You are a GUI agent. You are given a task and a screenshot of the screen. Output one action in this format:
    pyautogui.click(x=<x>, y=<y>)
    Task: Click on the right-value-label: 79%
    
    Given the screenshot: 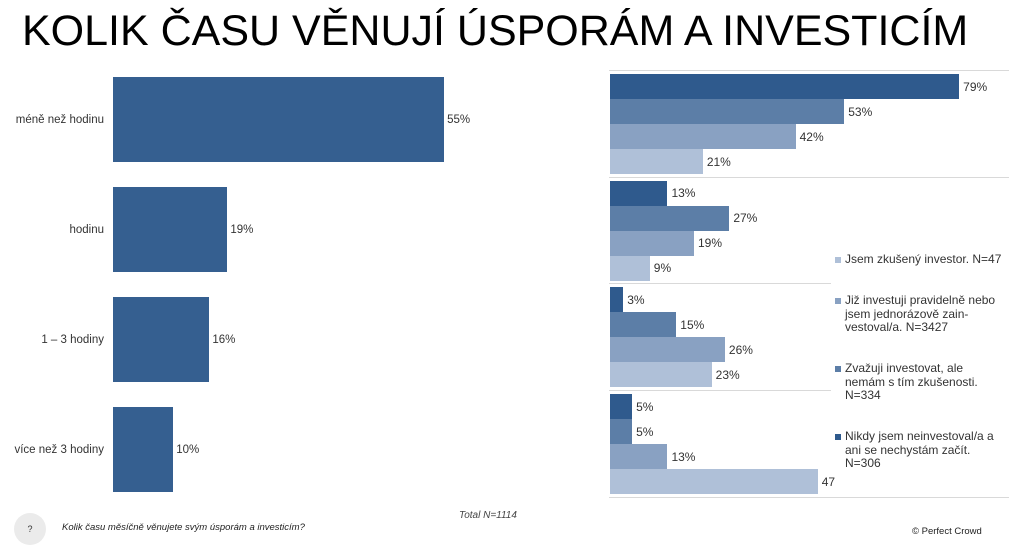 What is the action you would take?
    pyautogui.click(x=975, y=86)
    